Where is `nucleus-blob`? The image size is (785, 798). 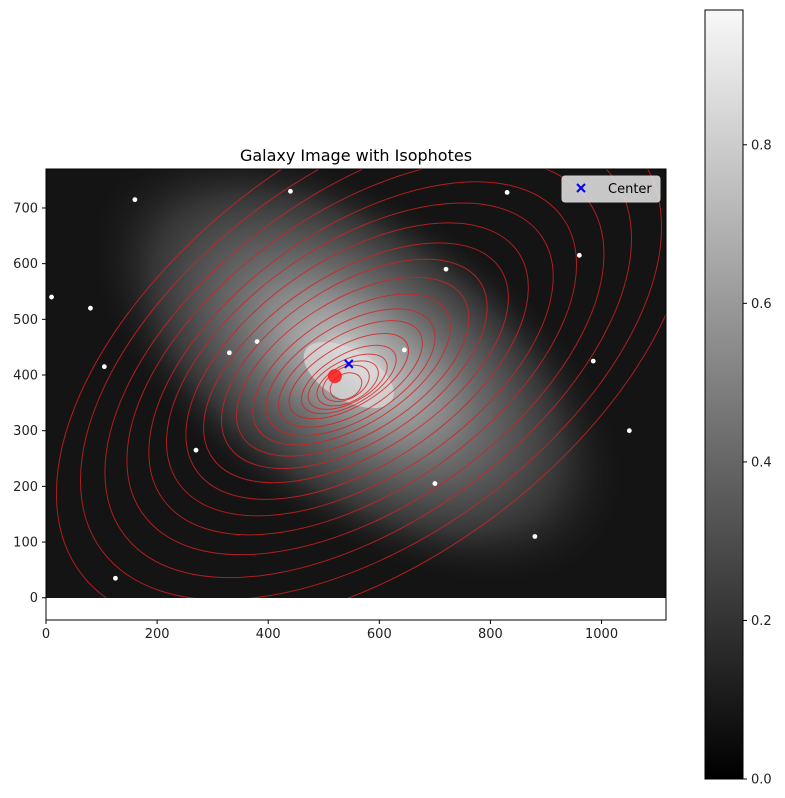 nucleus-blob is located at coordinates (334, 376).